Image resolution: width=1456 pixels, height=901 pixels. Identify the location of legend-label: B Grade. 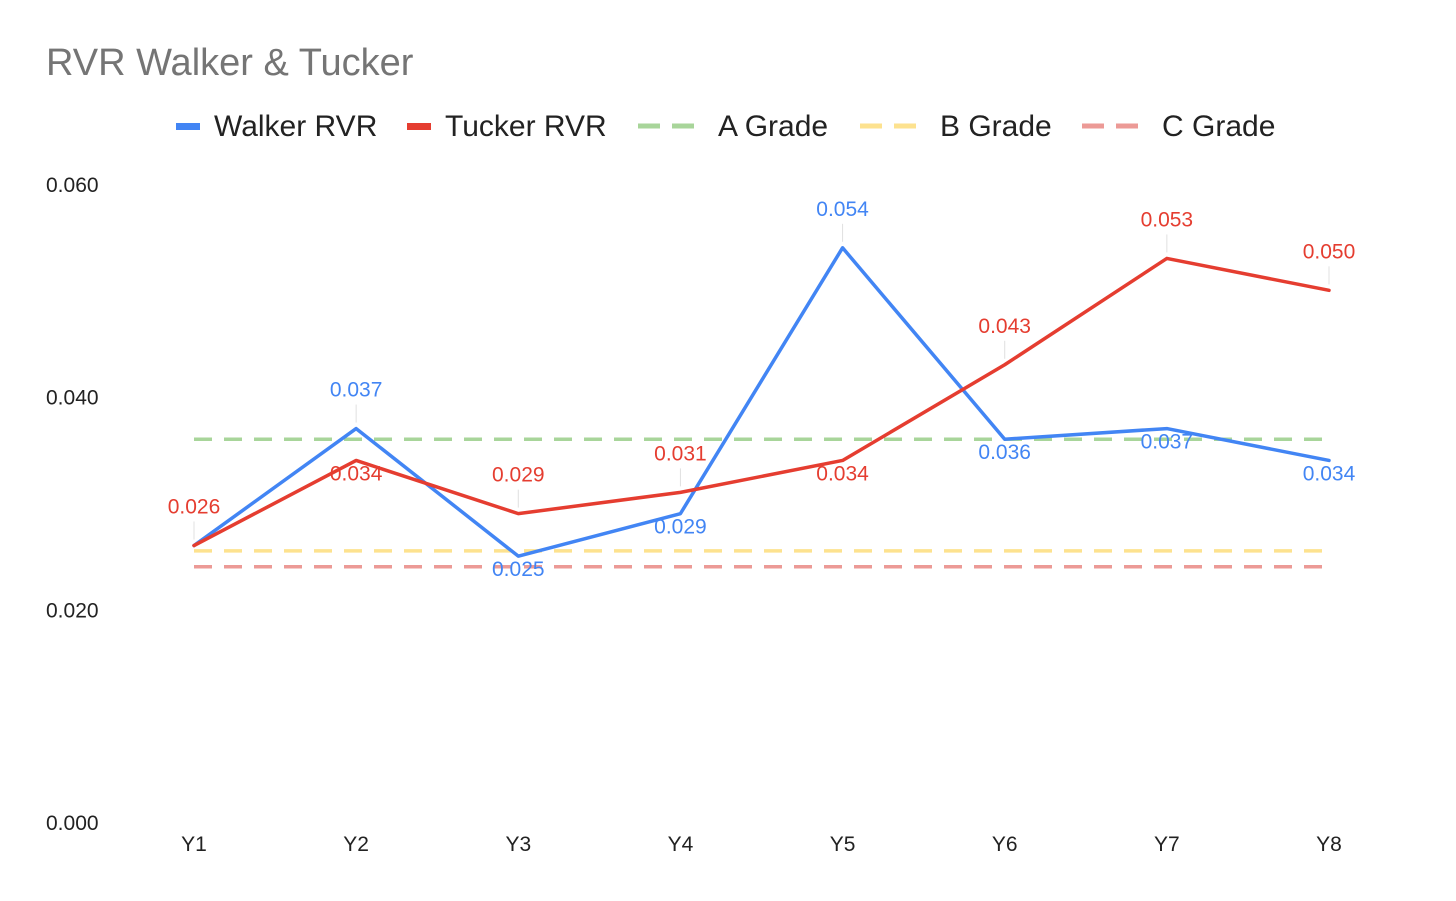
(996, 126).